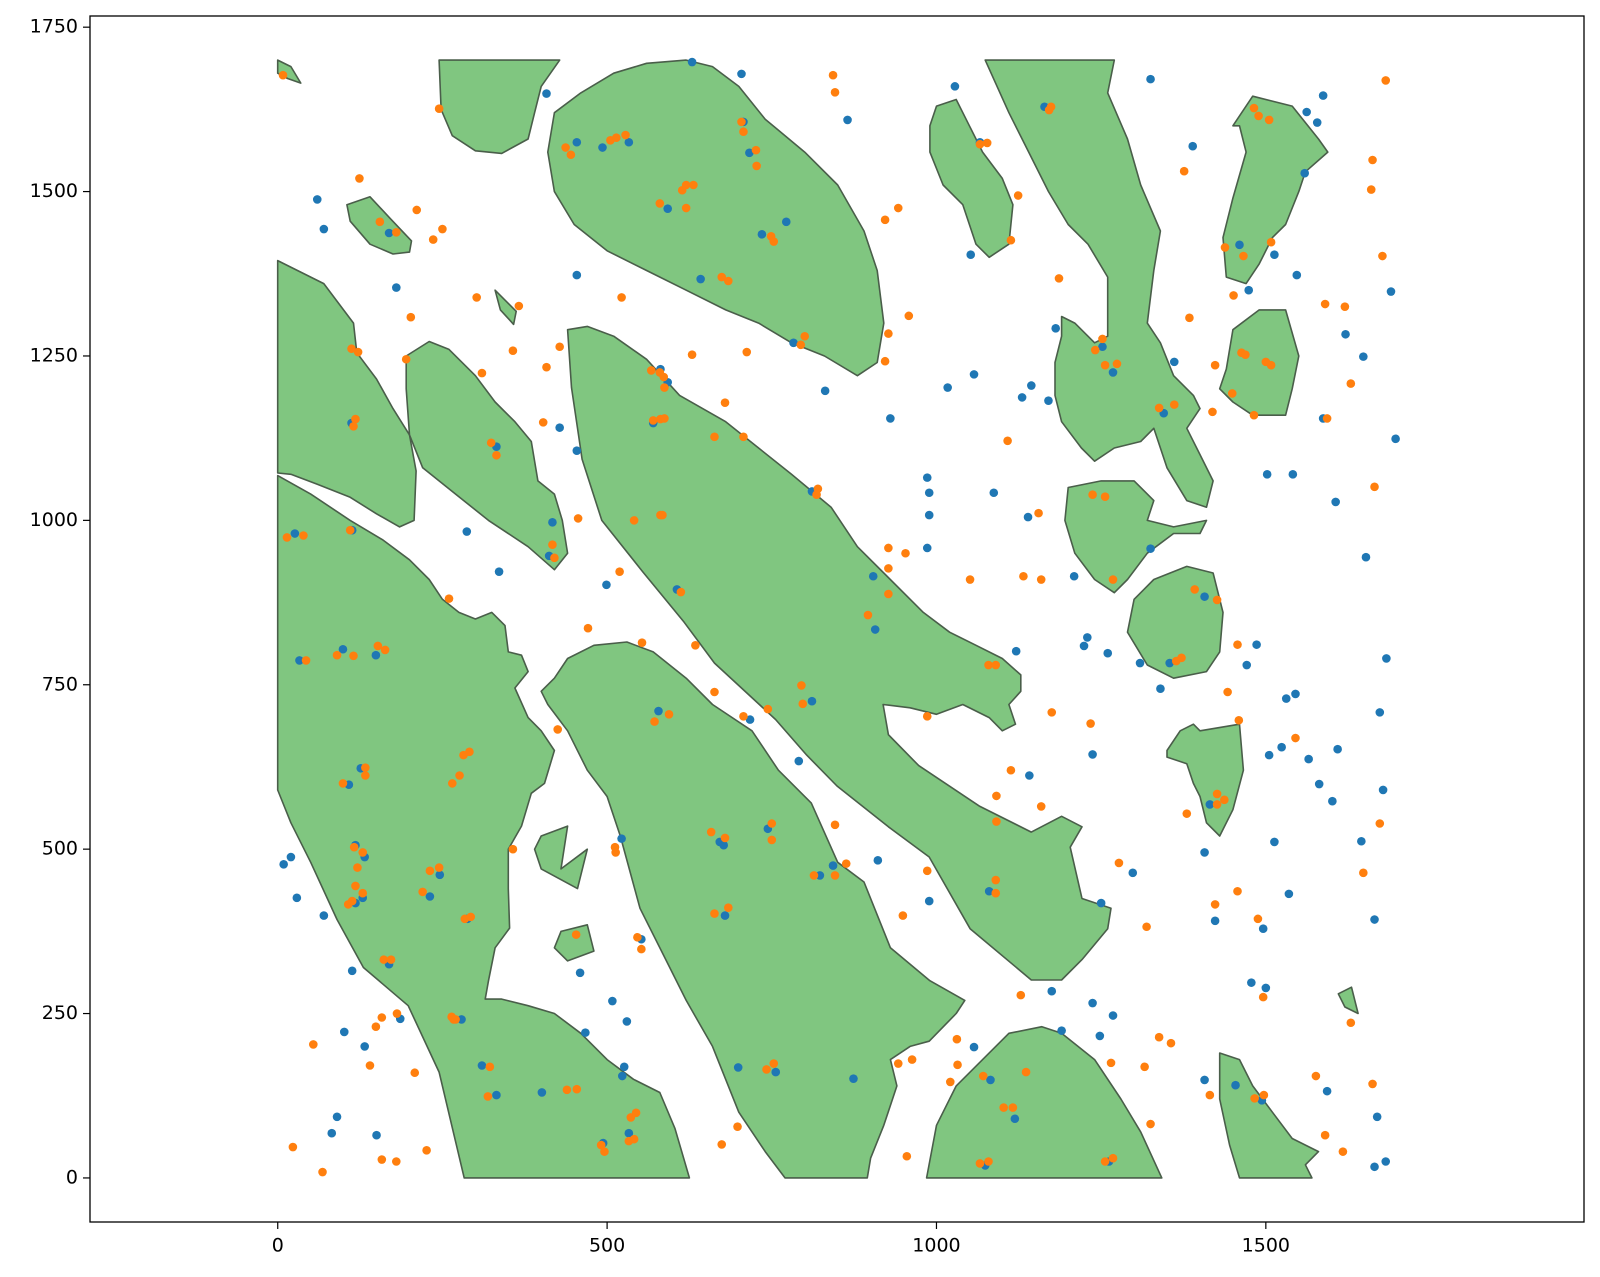  Describe the element at coordinates (278, 1246) in the screenshot. I see `x-tick-label: 0` at that location.